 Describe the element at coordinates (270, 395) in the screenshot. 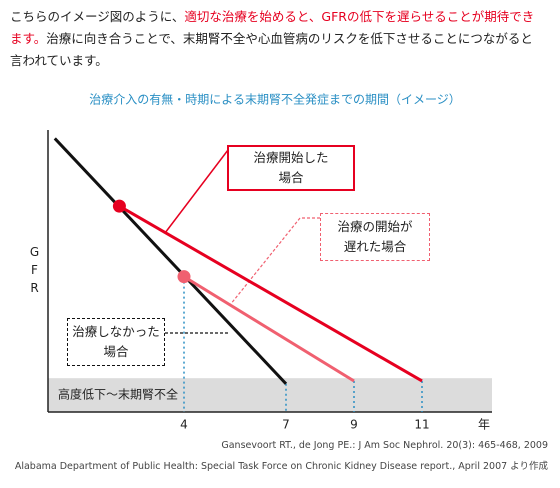

I see `band` at that location.